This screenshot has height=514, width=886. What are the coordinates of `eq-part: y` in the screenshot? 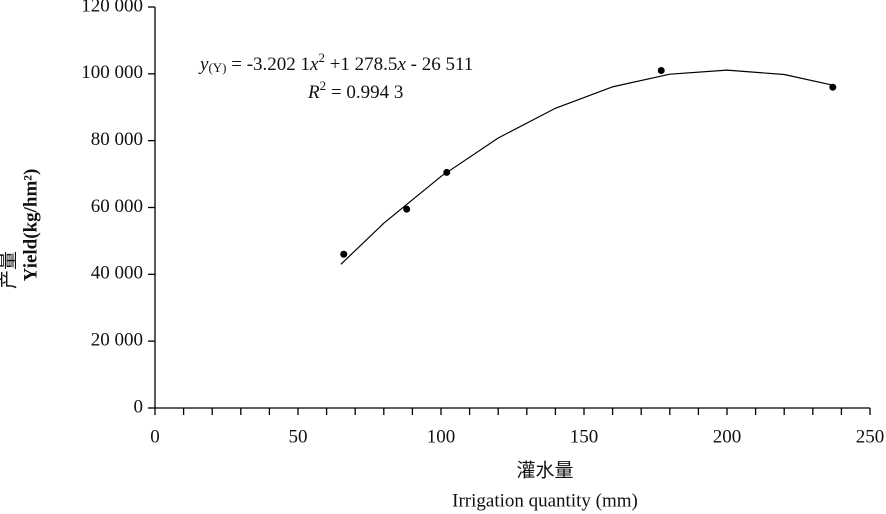 It's located at (203, 64).